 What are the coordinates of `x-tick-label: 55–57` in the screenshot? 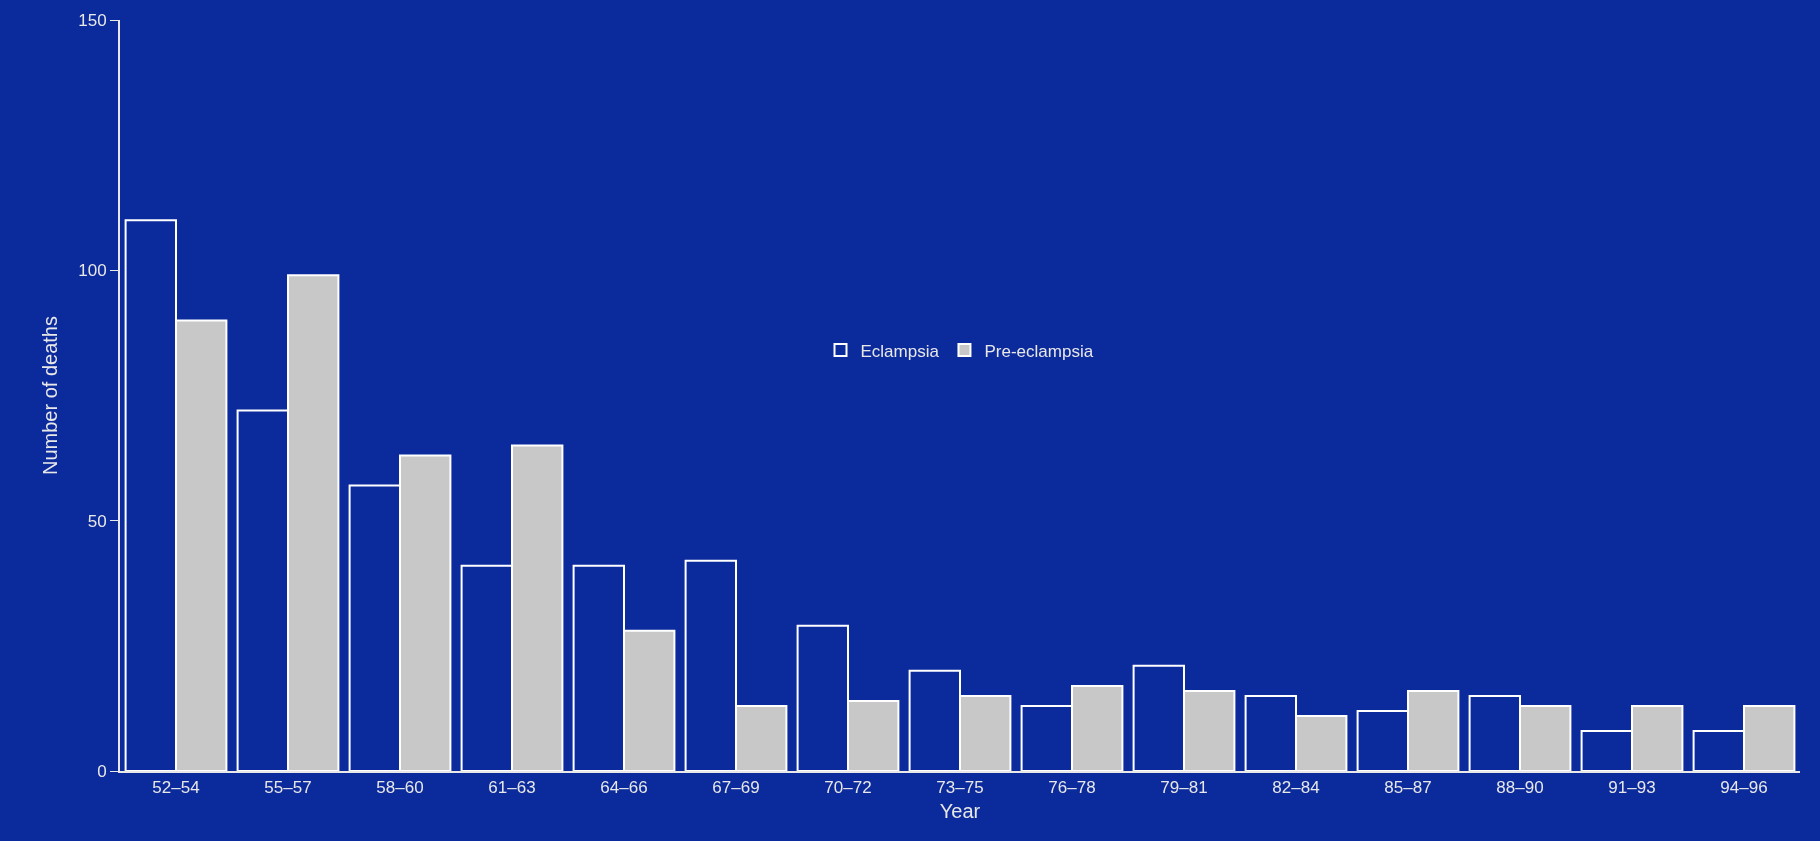 It's located at (288, 788).